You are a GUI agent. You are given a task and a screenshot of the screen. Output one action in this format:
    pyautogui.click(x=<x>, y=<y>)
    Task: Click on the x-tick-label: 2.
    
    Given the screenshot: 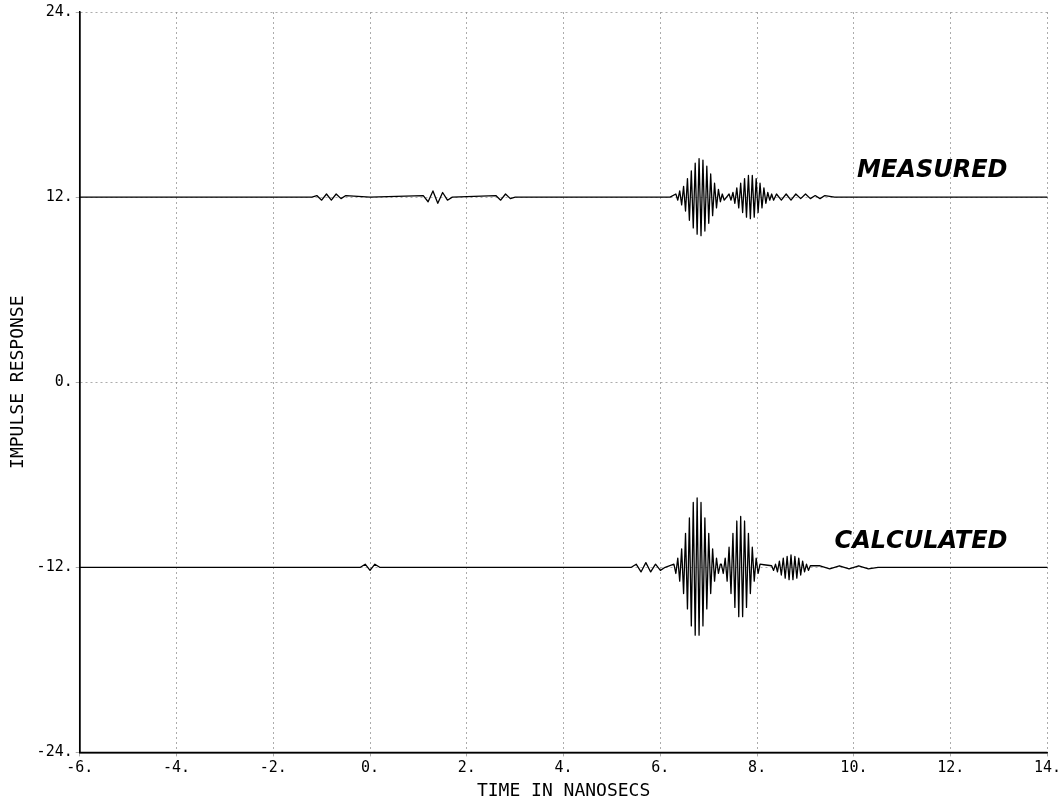 What is the action you would take?
    pyautogui.click(x=466, y=767)
    